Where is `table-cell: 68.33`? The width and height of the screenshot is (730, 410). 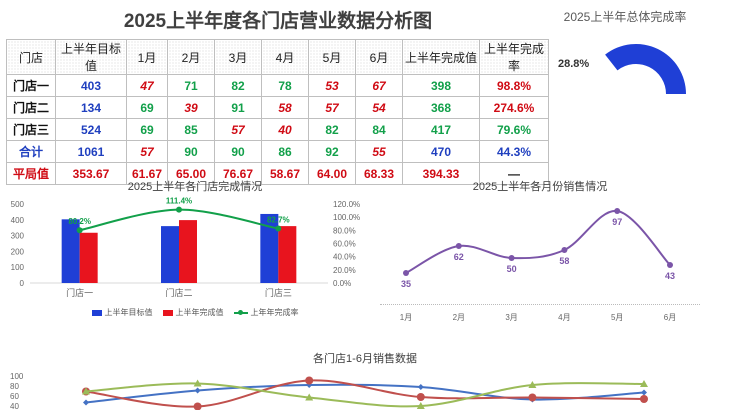 table-cell: 68.33 is located at coordinates (379, 173).